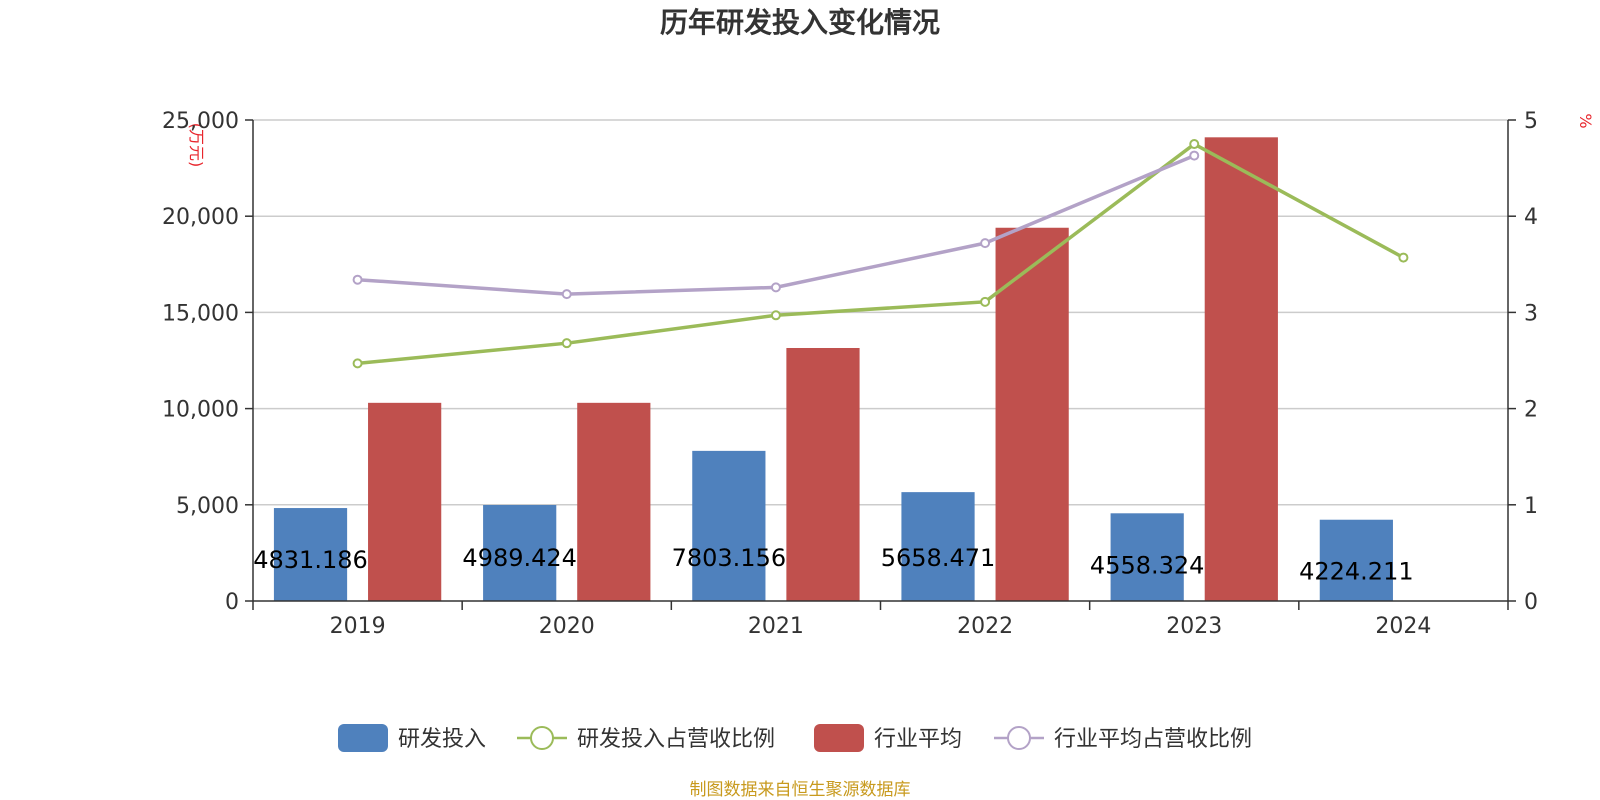  What do you see at coordinates (1585, 120) in the screenshot?
I see `right-axis-unit: %` at bounding box center [1585, 120].